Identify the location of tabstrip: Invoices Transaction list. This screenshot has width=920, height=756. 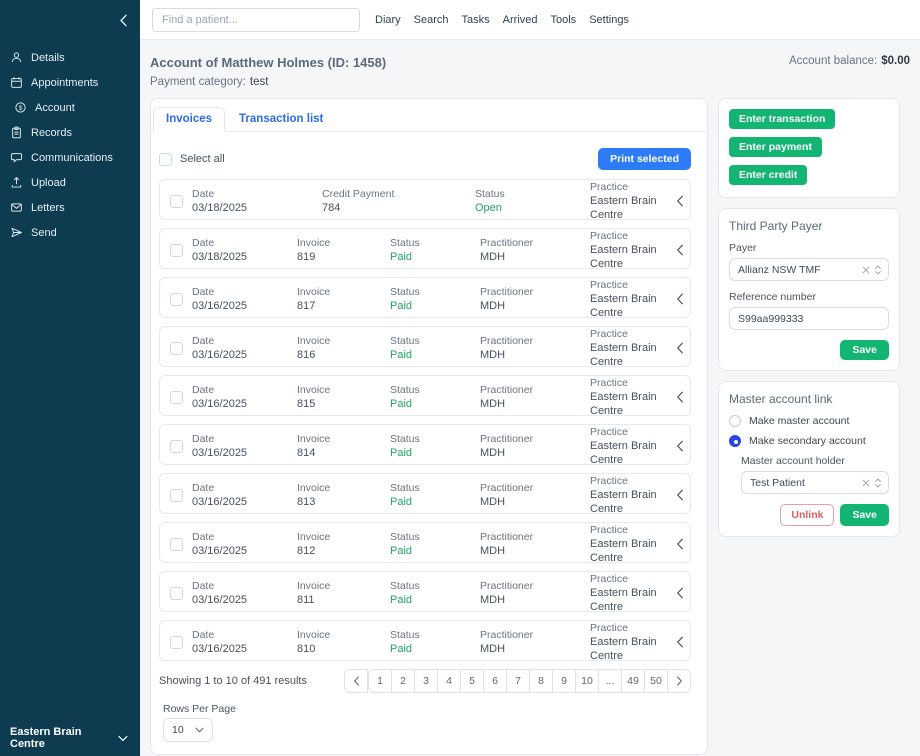
(429, 115).